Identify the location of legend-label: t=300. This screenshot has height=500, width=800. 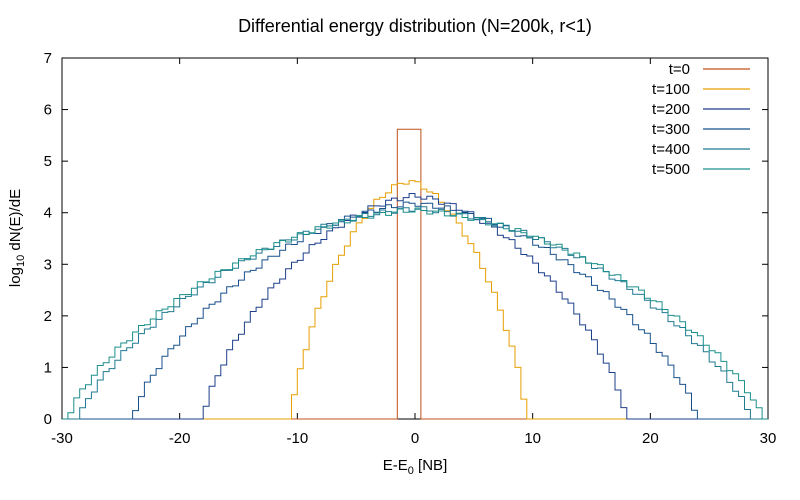
(671, 129).